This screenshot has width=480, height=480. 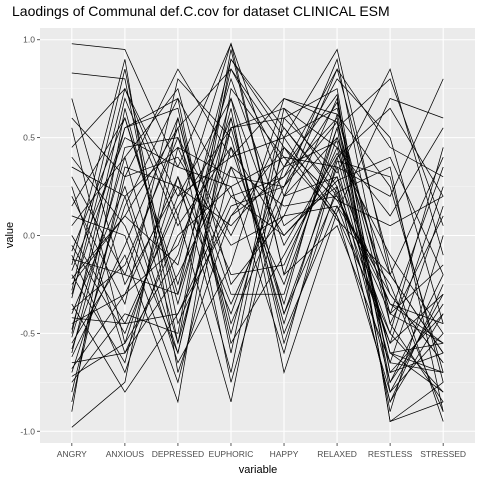 What do you see at coordinates (125, 454) in the screenshot?
I see `x-tick-label: ANXIOUS` at bounding box center [125, 454].